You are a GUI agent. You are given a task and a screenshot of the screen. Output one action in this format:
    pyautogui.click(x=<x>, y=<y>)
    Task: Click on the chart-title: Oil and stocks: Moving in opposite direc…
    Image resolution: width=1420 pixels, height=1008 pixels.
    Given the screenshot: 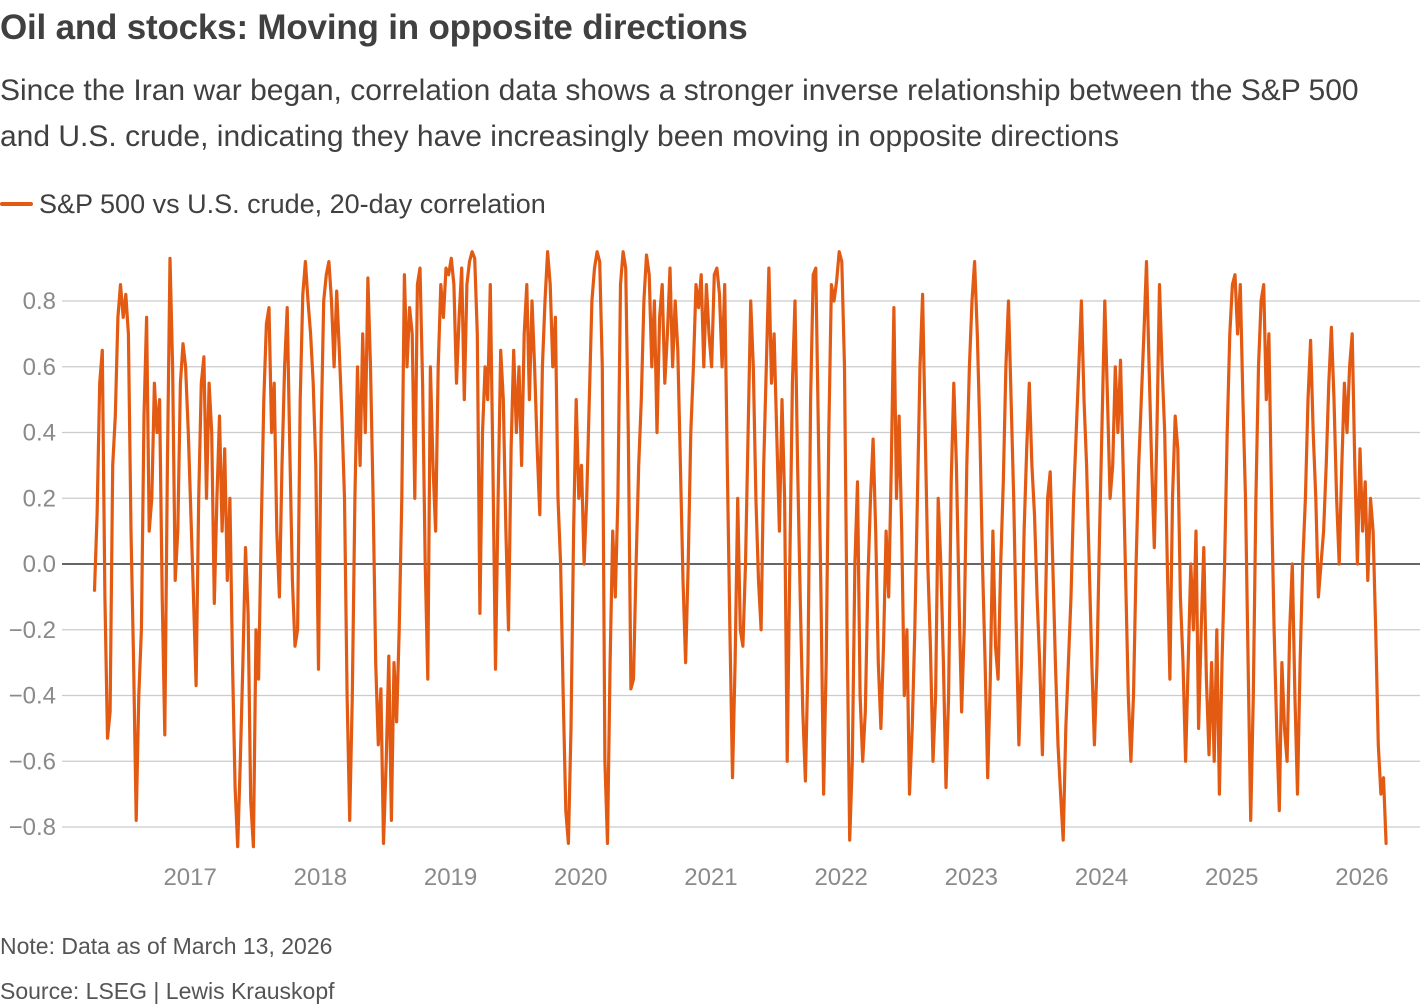 What is the action you would take?
    pyautogui.click(x=374, y=27)
    